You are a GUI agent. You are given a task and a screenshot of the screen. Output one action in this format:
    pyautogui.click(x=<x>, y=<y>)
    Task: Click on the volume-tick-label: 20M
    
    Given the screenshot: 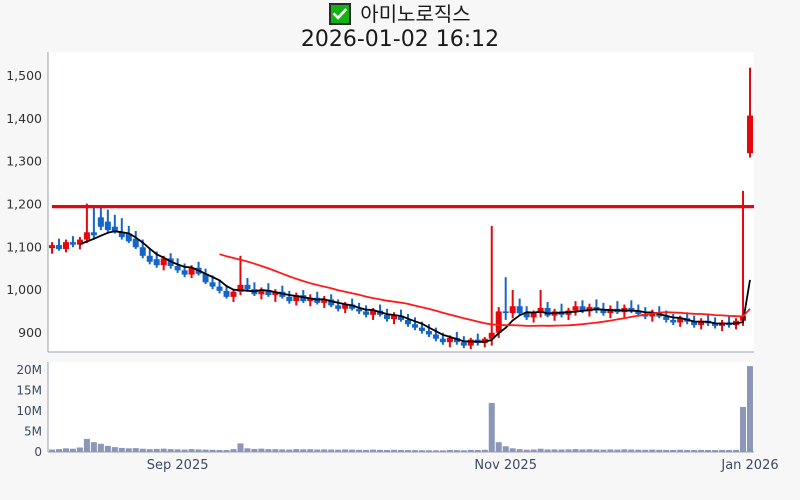 What is the action you would take?
    pyautogui.click(x=29, y=370)
    